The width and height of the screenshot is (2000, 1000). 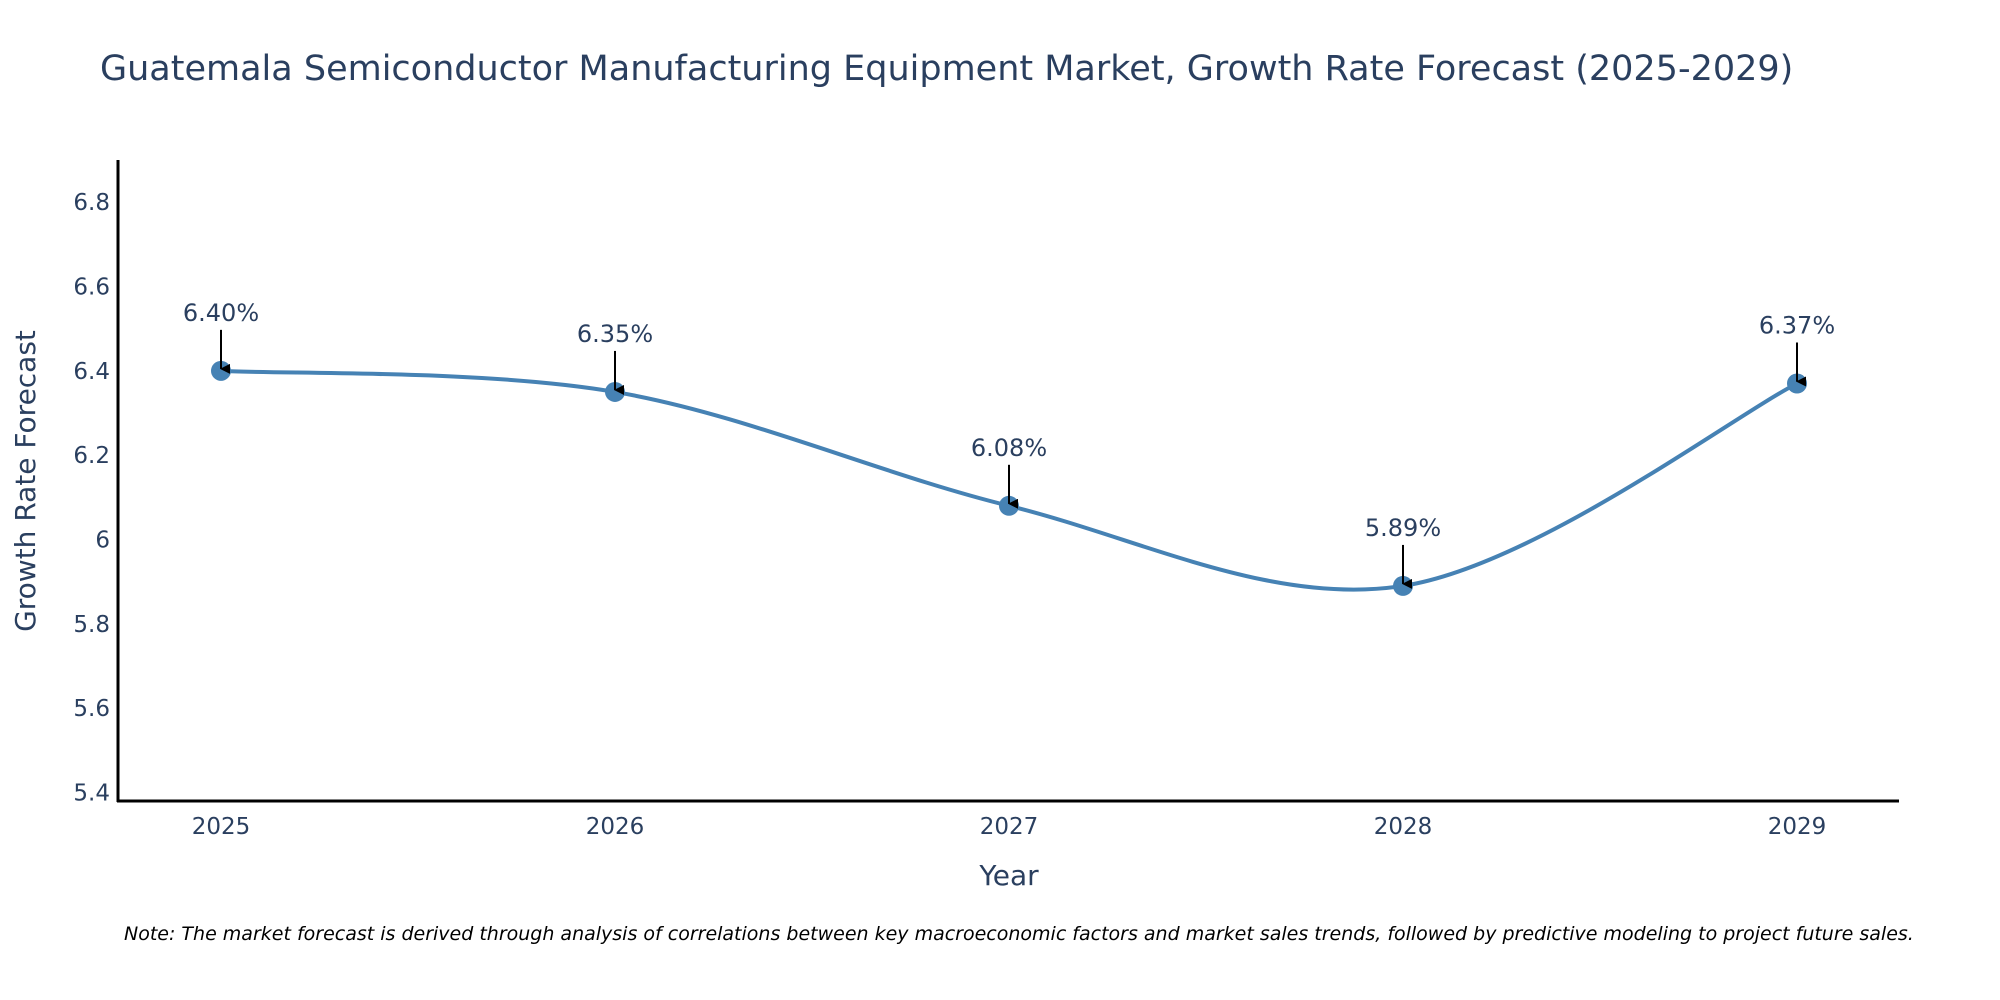 What do you see at coordinates (102, 541) in the screenshot?
I see `y-tick-label: 6` at bounding box center [102, 541].